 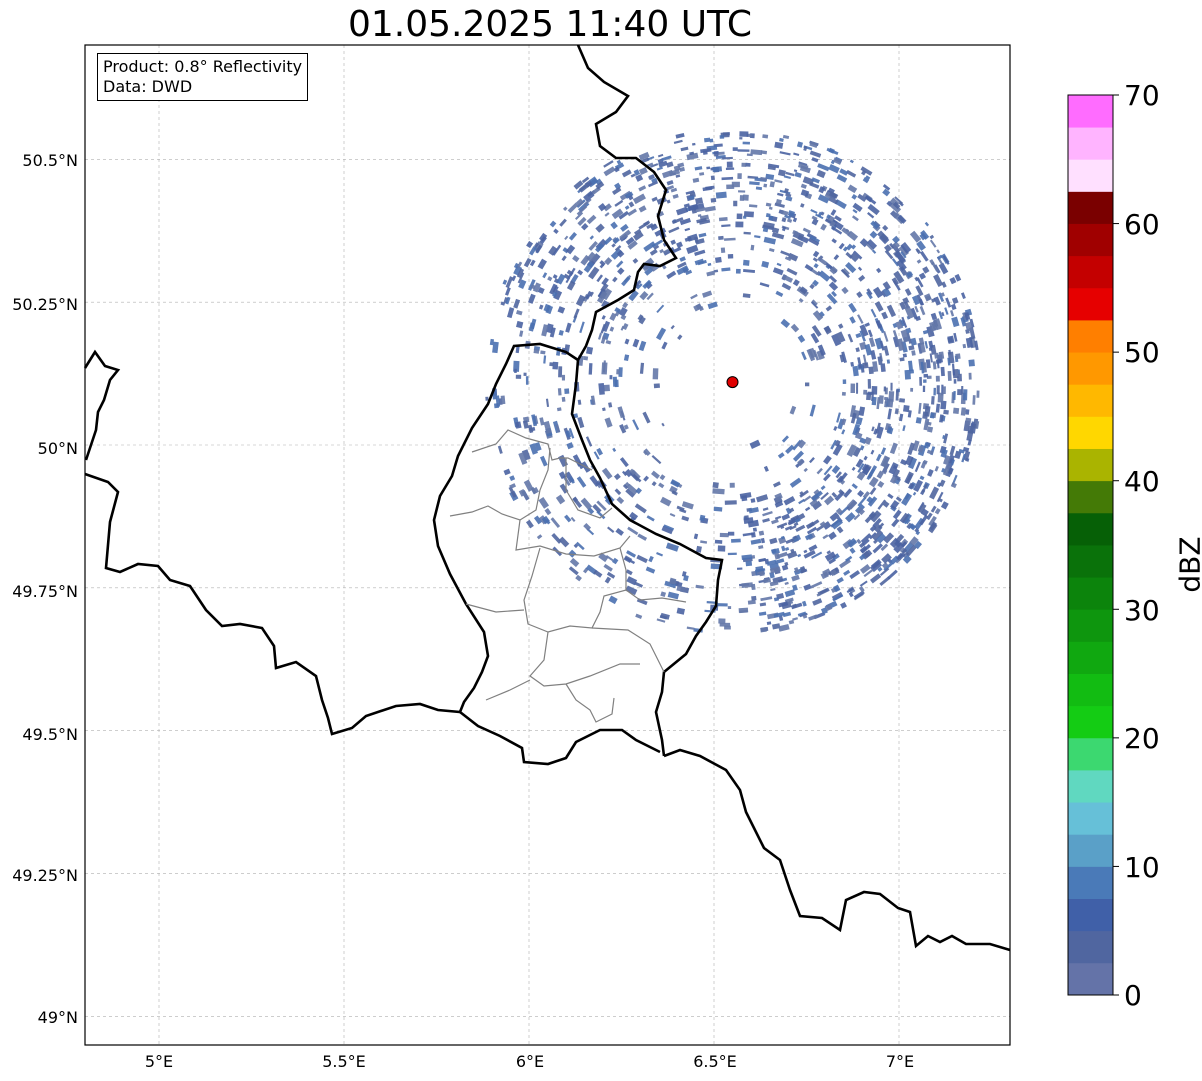 I want to click on lat-tick-label: 49°N, so click(x=57, y=1017).